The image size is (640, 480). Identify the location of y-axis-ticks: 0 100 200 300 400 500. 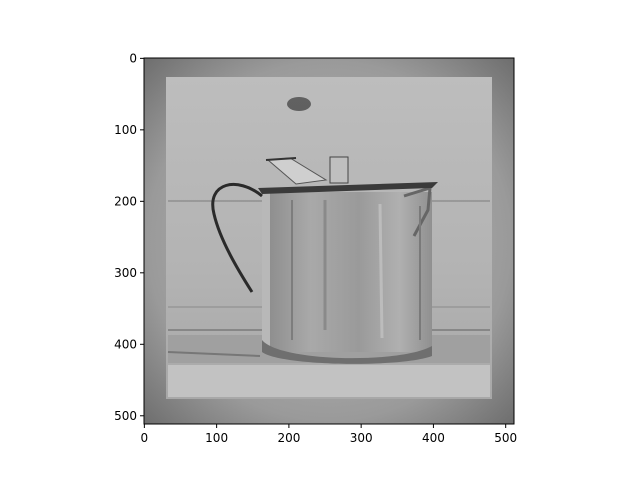
(129, 237).